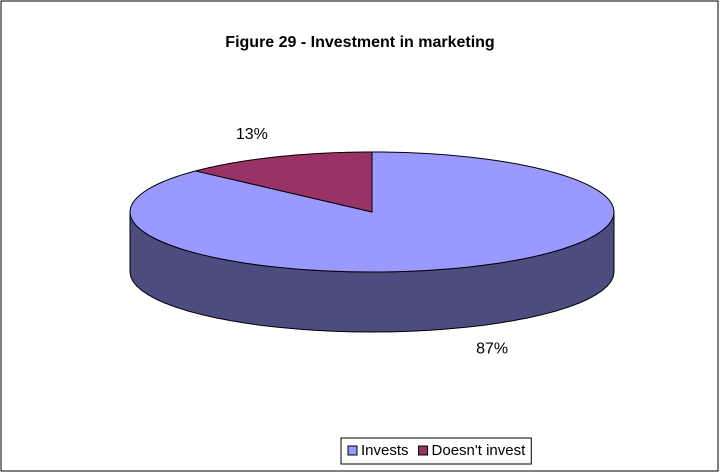 This screenshot has width=720, height=473. What do you see at coordinates (385, 450) in the screenshot?
I see `legend-label: Invests` at bounding box center [385, 450].